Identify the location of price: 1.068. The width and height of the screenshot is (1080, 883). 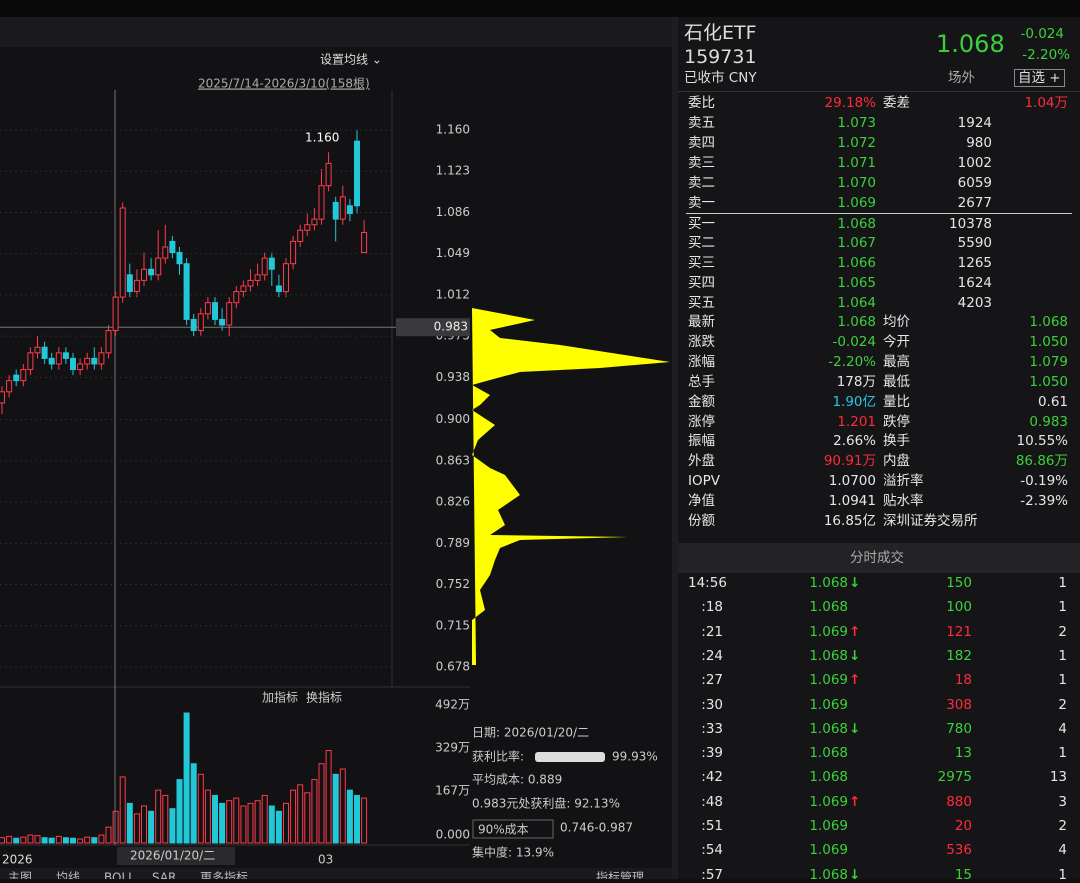
(970, 44).